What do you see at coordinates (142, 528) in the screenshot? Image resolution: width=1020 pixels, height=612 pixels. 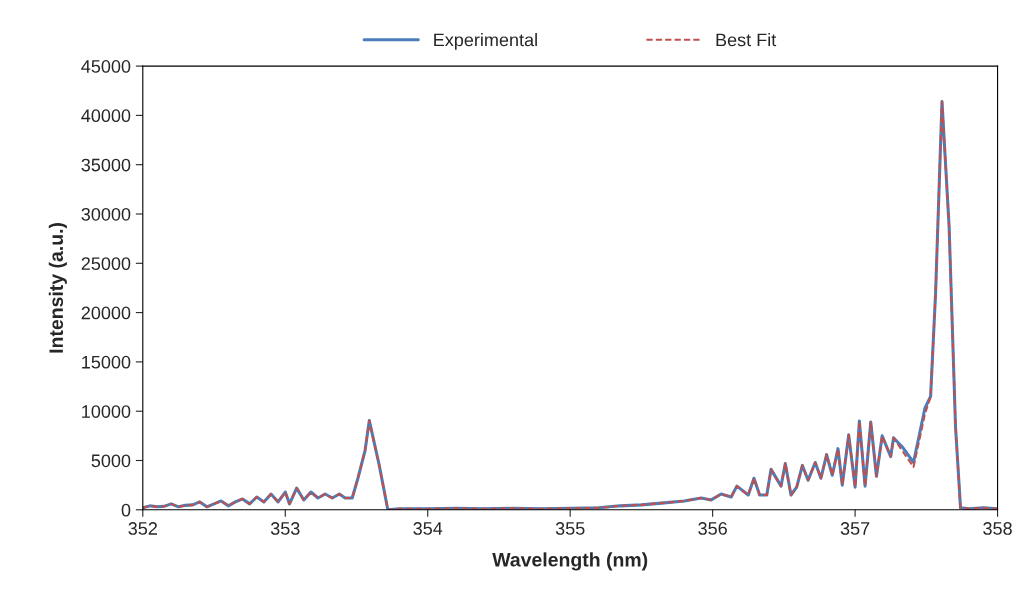 I see `x-tick-label: 352` at bounding box center [142, 528].